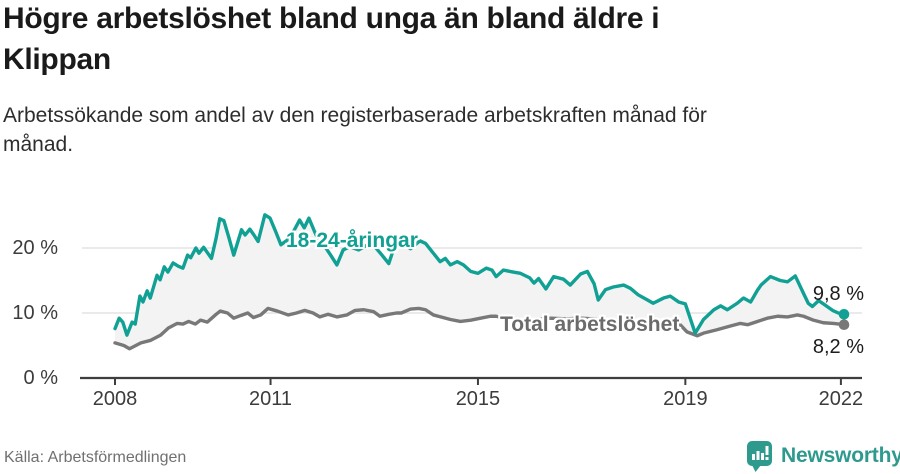 This screenshot has width=900, height=474. I want to click on newsworthy-logo-icon, so click(759, 456).